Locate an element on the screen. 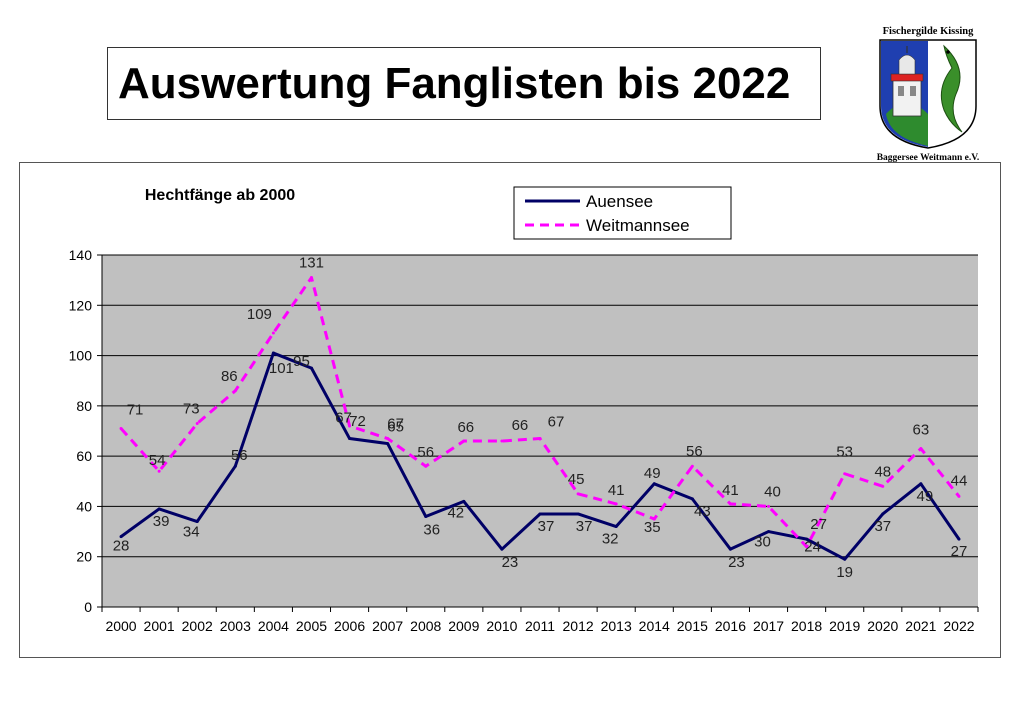 Image resolution: width=1024 pixels, height=705 pixels. y-tick-label: 100 is located at coordinates (81, 356).